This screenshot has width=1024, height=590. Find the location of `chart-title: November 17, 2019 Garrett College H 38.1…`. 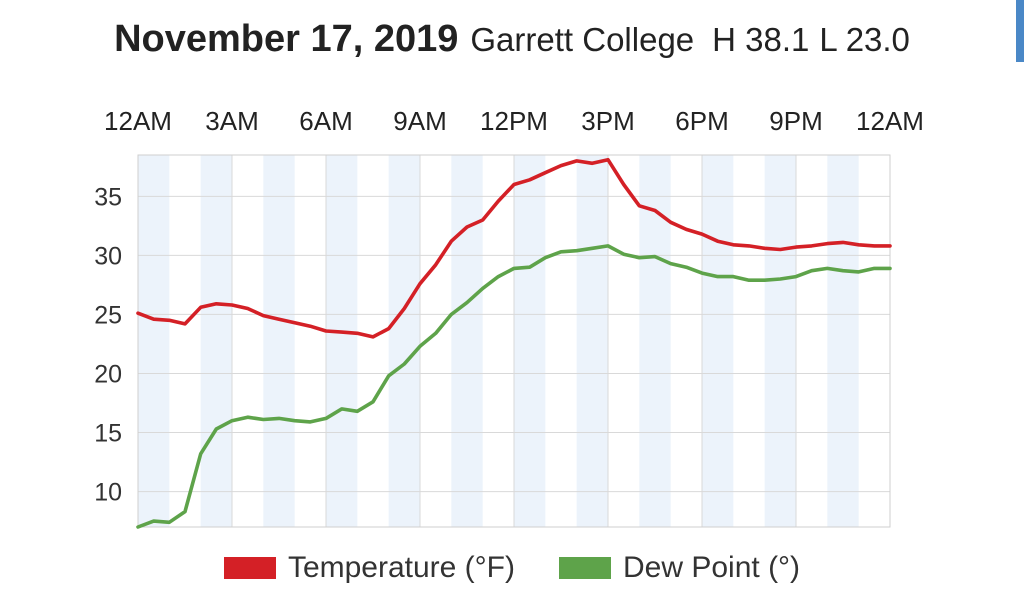

chart-title: November 17, 2019 Garrett College H 38.1… is located at coordinates (512, 48).